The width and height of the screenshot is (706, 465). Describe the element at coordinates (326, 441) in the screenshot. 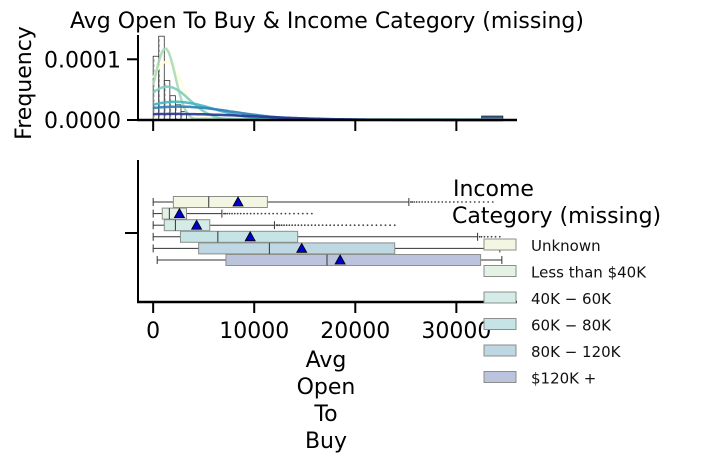

I see `x-label-line: Buy` at that location.